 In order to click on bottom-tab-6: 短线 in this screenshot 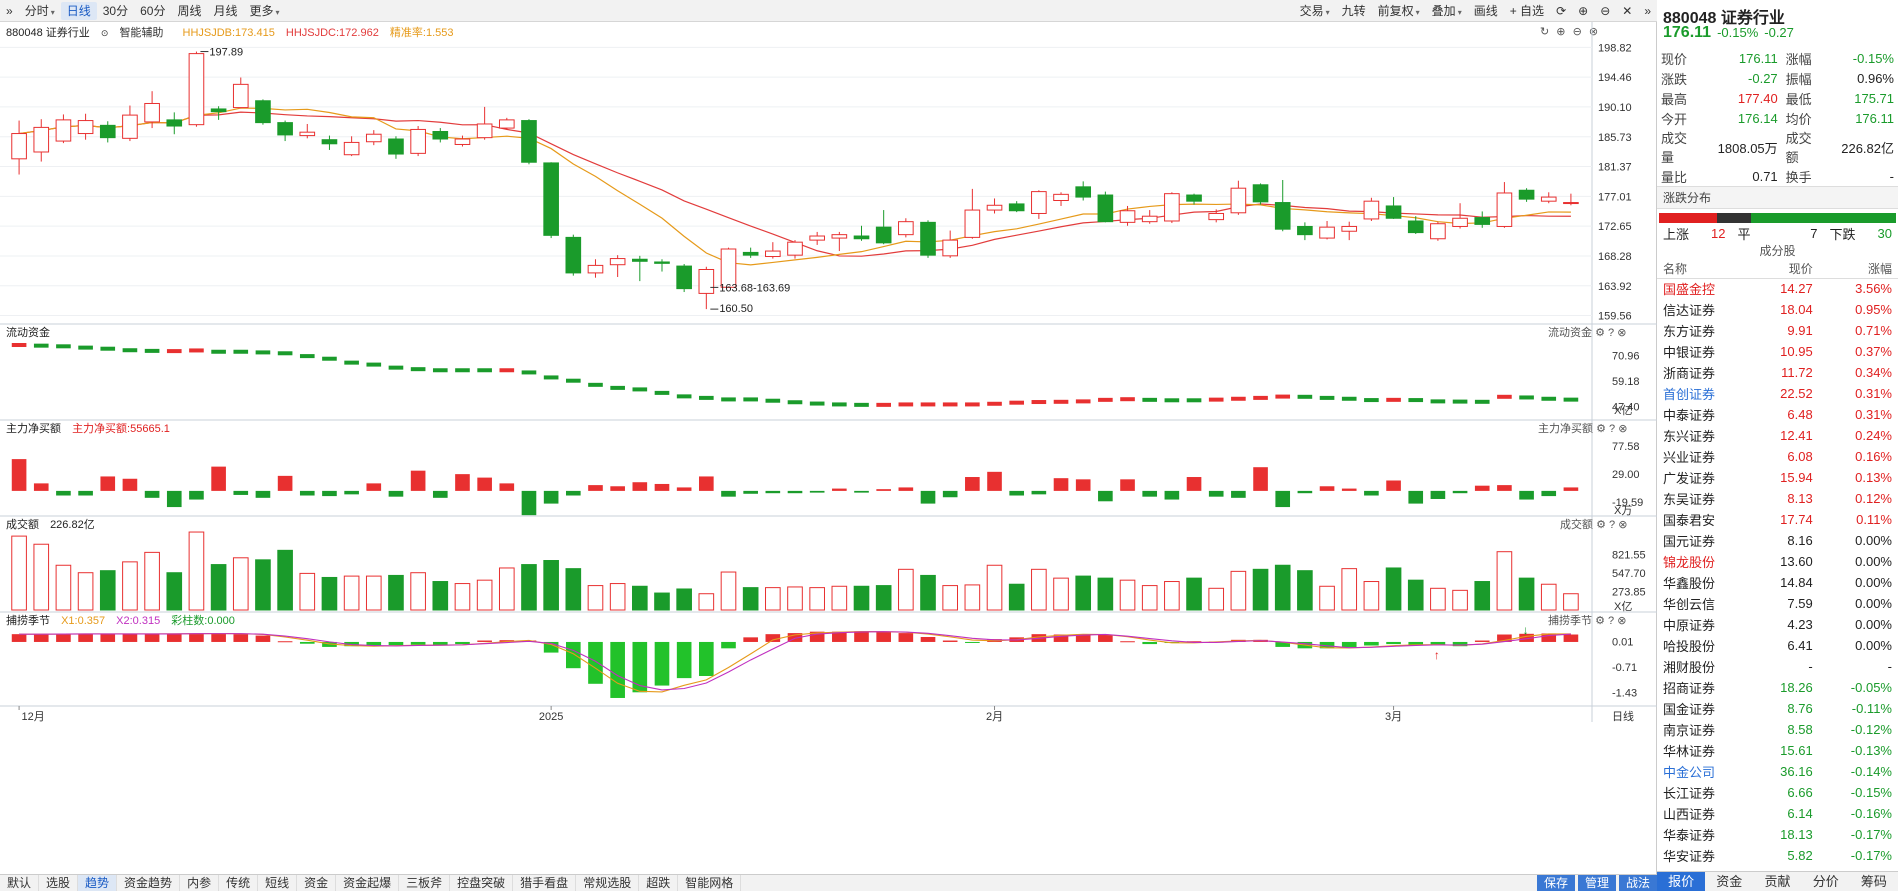, I will do `click(278, 883)`.